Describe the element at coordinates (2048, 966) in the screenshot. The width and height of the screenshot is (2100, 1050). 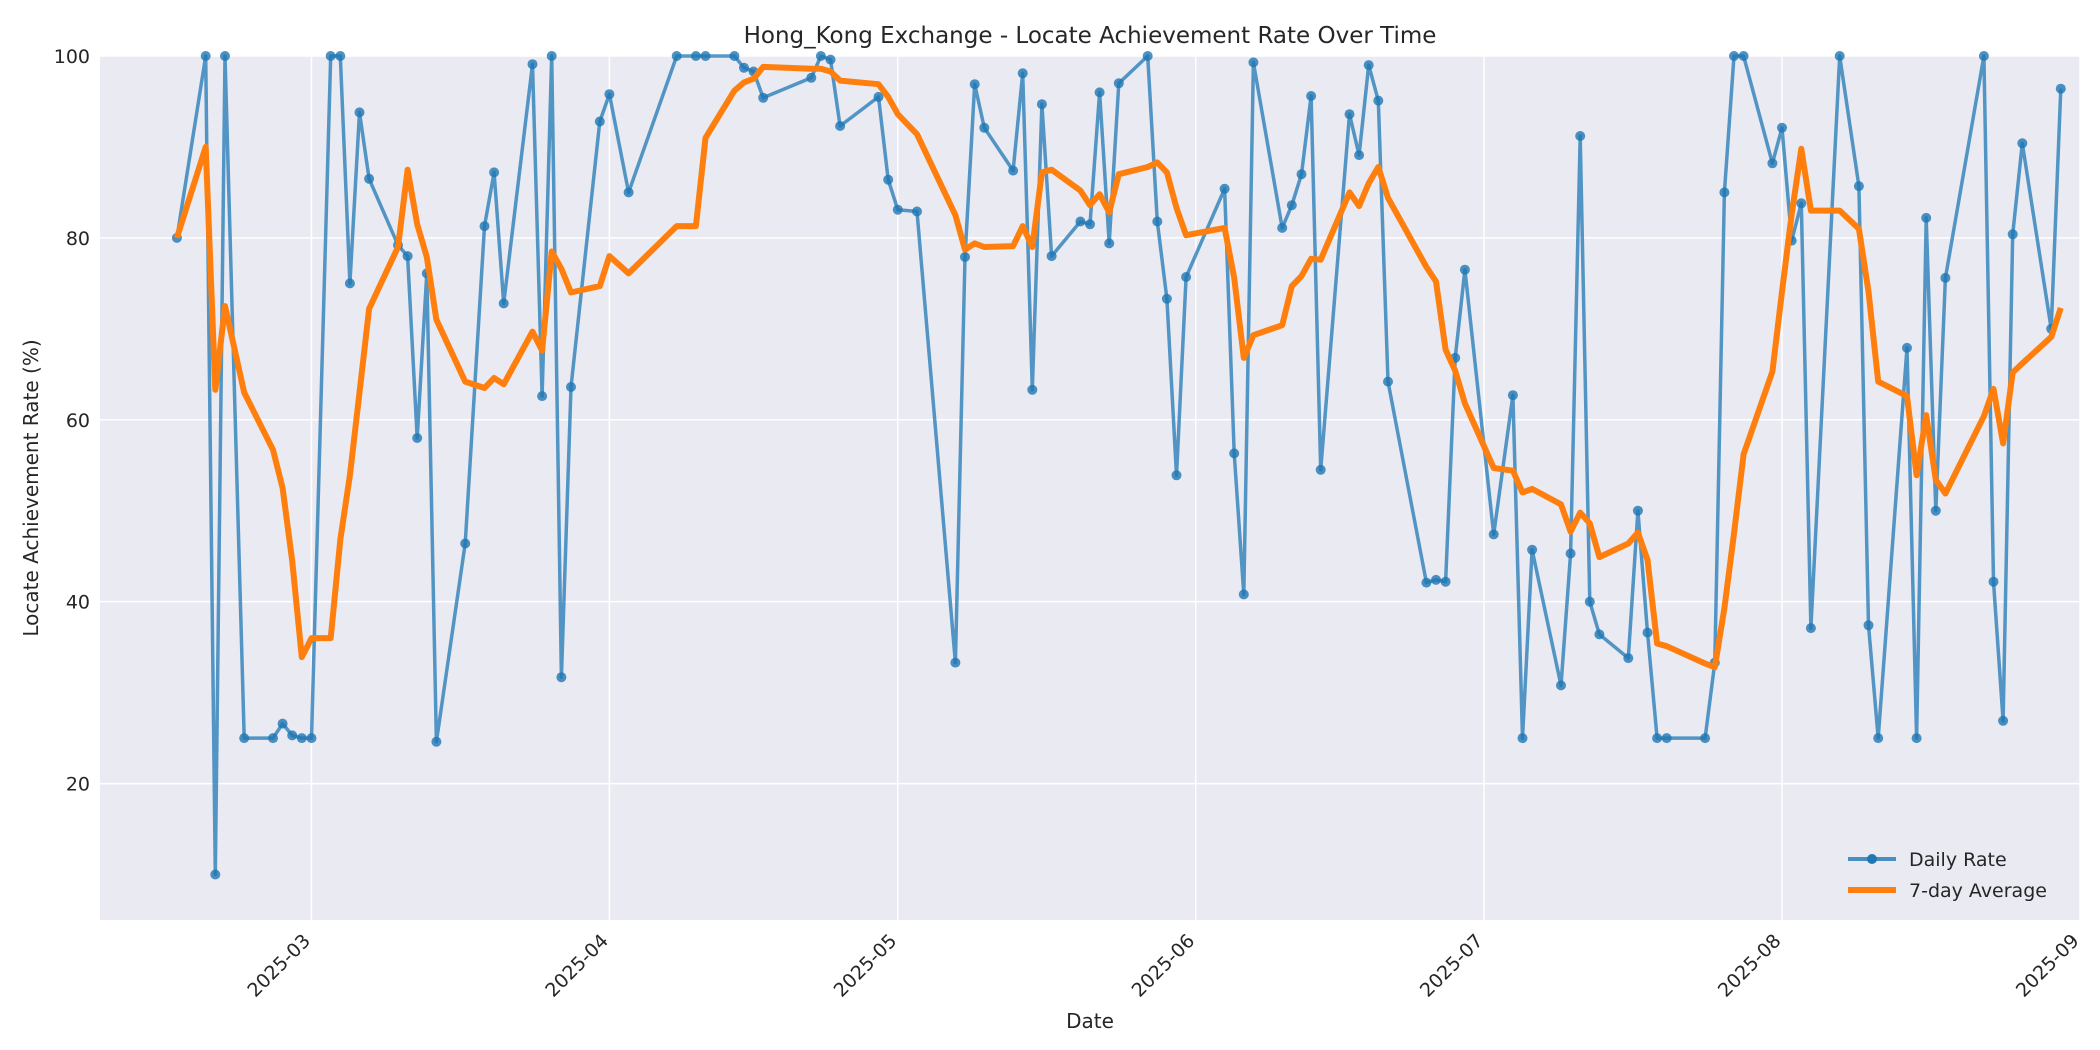
I see `x-tick-label: 2025-09` at that location.